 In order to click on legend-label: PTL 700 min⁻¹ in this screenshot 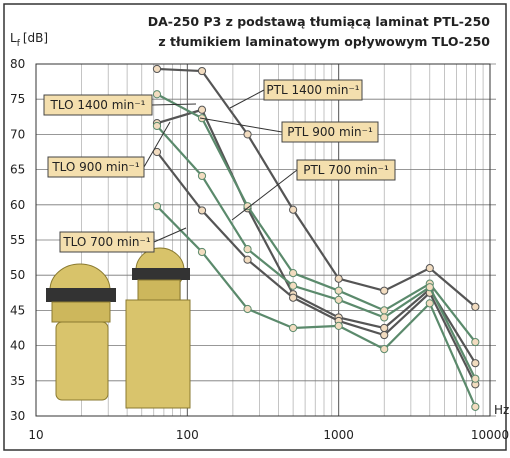, I will do `click(346, 170)`.